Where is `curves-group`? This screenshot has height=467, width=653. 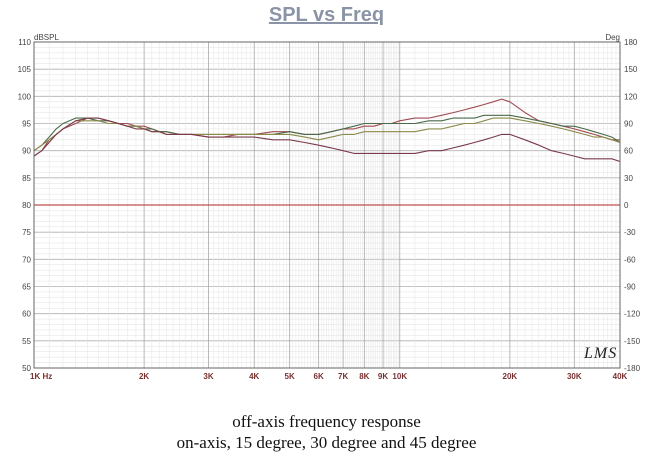 curves-group is located at coordinates (327, 130).